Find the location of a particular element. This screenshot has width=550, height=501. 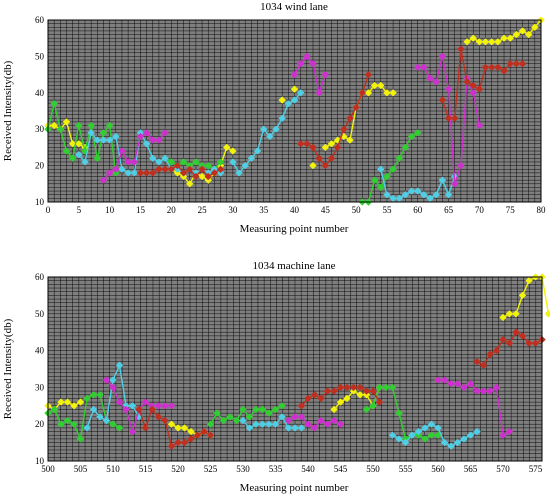

chart-2-xtick-label: 550 is located at coordinates (373, 469).